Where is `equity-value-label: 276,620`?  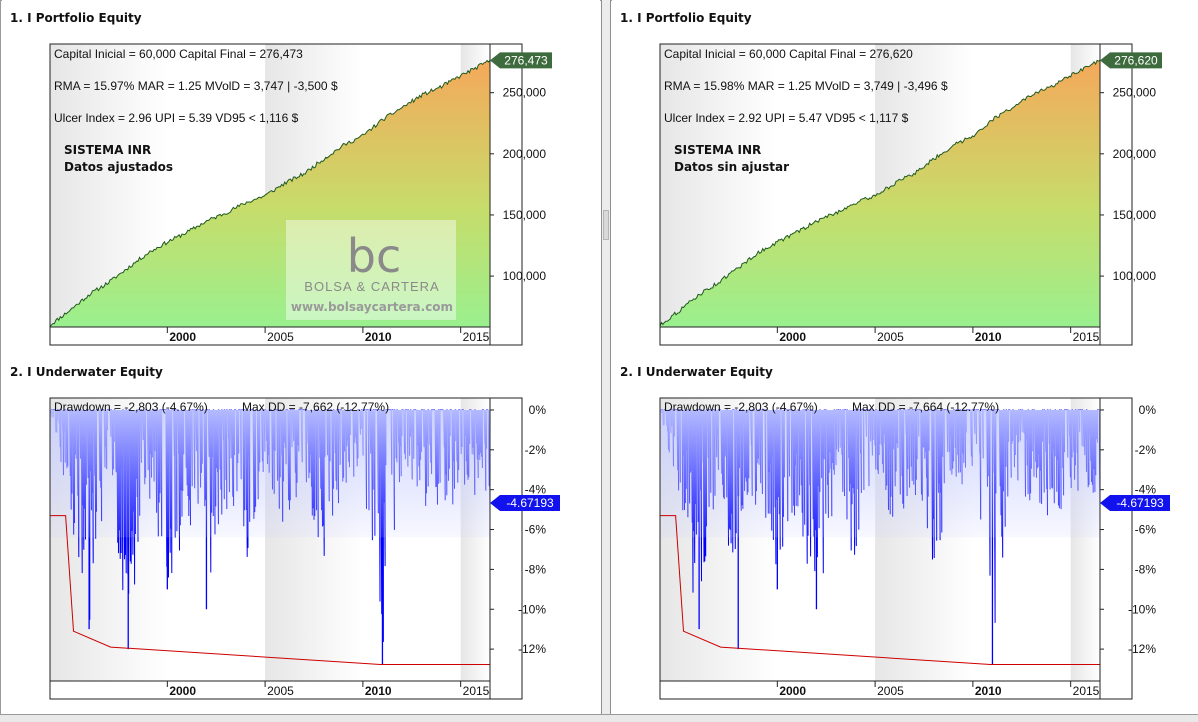 equity-value-label: 276,620 is located at coordinates (1136, 60).